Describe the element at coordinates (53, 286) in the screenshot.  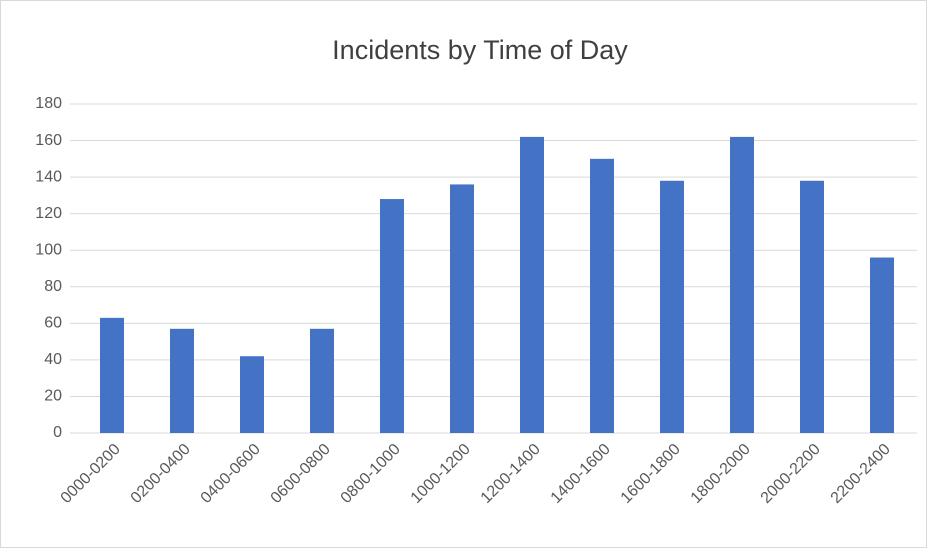
I see `y-tick-label: 80` at that location.